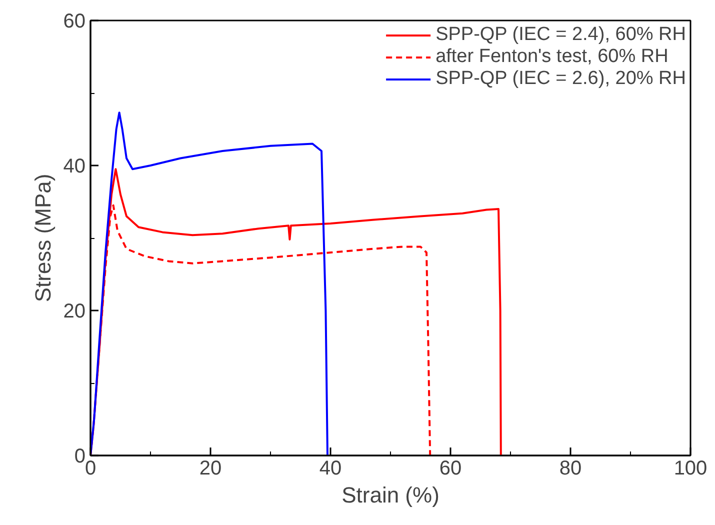 This screenshot has height=525, width=715. Describe the element at coordinates (74, 21) in the screenshot. I see `y-tick-label: 60` at that location.